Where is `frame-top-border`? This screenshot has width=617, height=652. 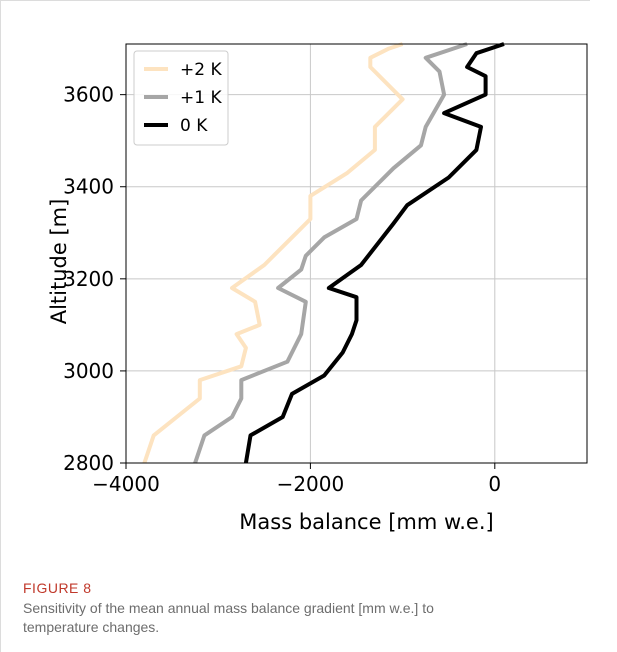 frame-top-border is located at coordinates (295, 0).